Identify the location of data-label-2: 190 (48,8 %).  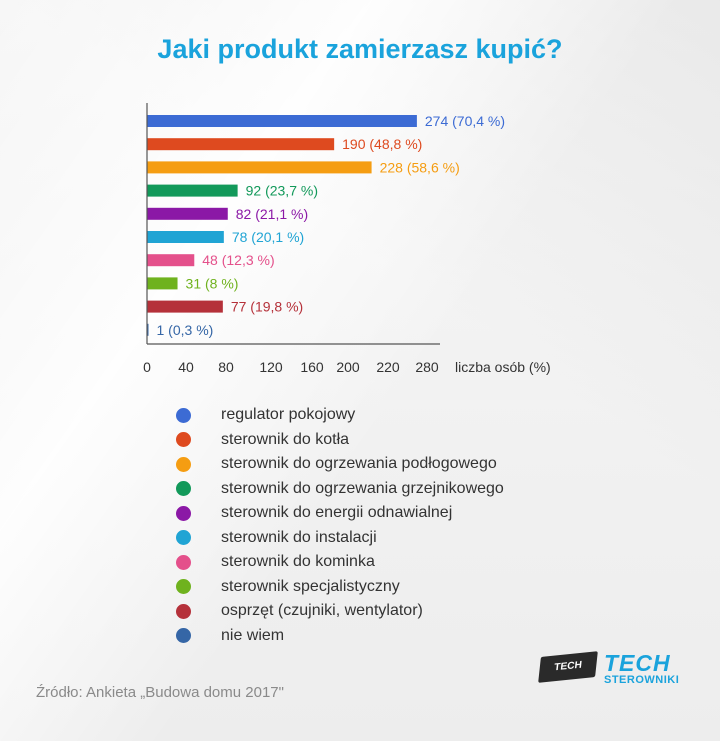
(382, 144).